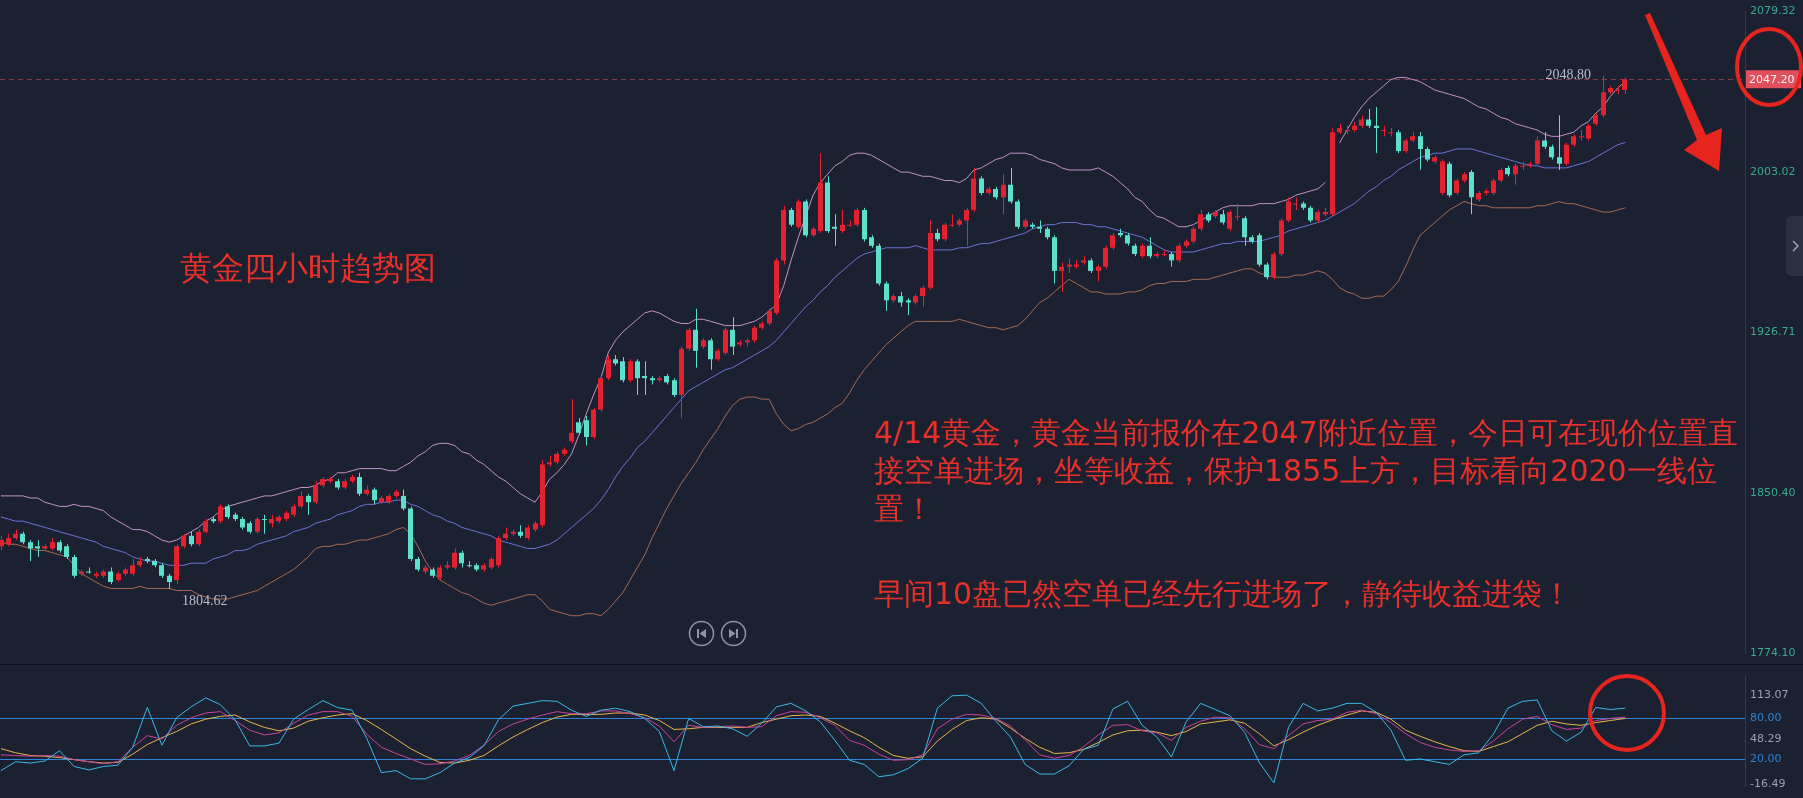  What do you see at coordinates (1306, 471) in the screenshot?
I see `annotation: 4/14黄金，黄金当前报价在2047附近位置，今日可在现价位置直接空单进场，坐等收益，保护1855上方，目标看向2020一线位置！` at bounding box center [1306, 471].